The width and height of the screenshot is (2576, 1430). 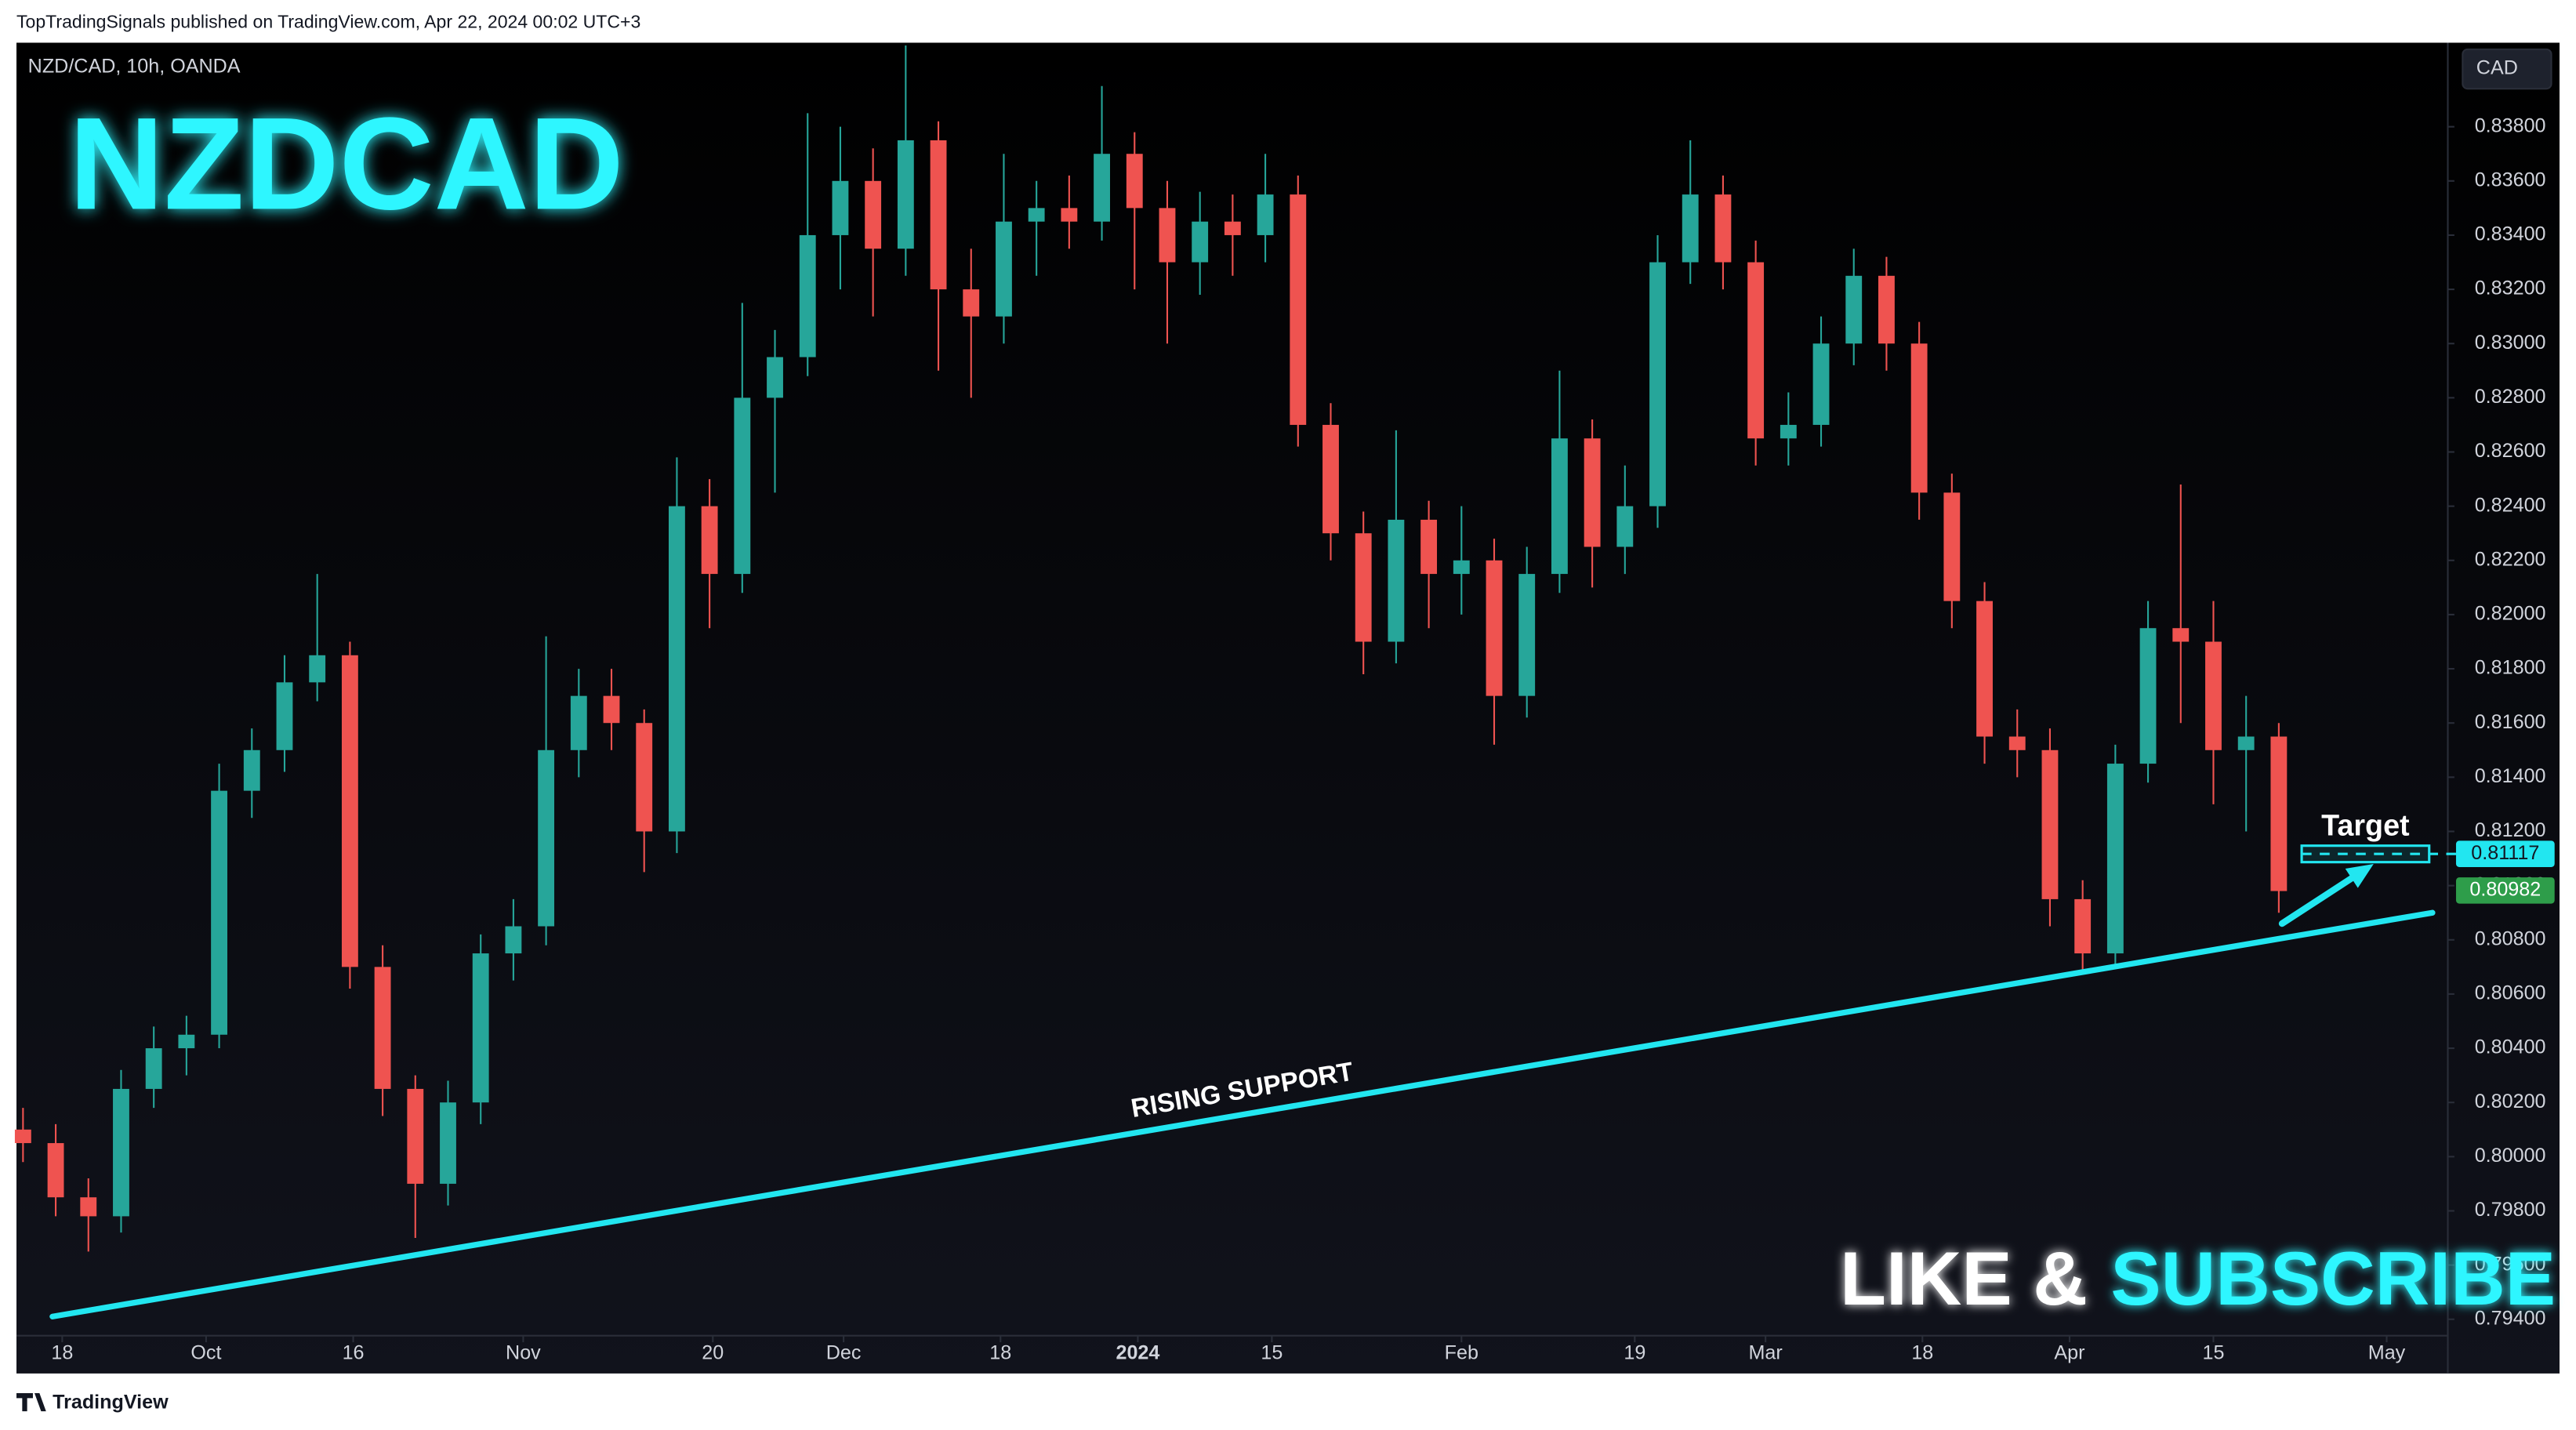 I want to click on footer-logo: TradingView, so click(x=111, y=1402).